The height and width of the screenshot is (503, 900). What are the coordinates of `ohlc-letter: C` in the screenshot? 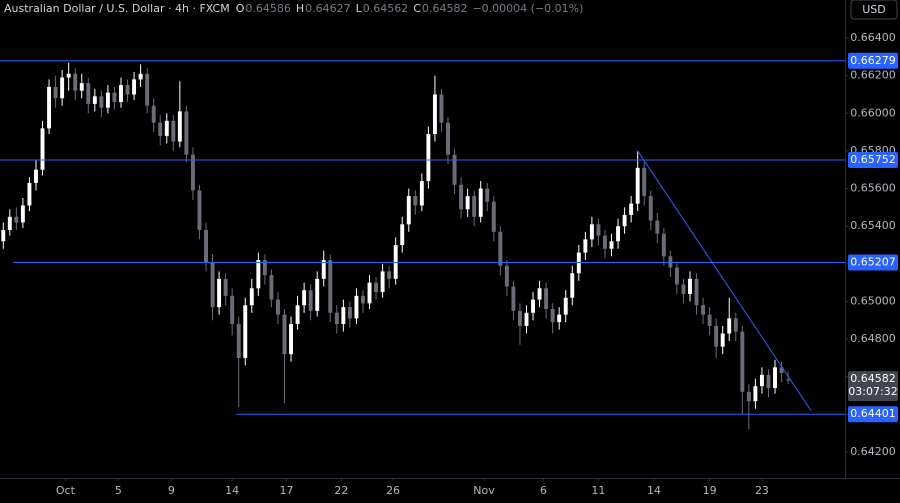 It's located at (417, 8).